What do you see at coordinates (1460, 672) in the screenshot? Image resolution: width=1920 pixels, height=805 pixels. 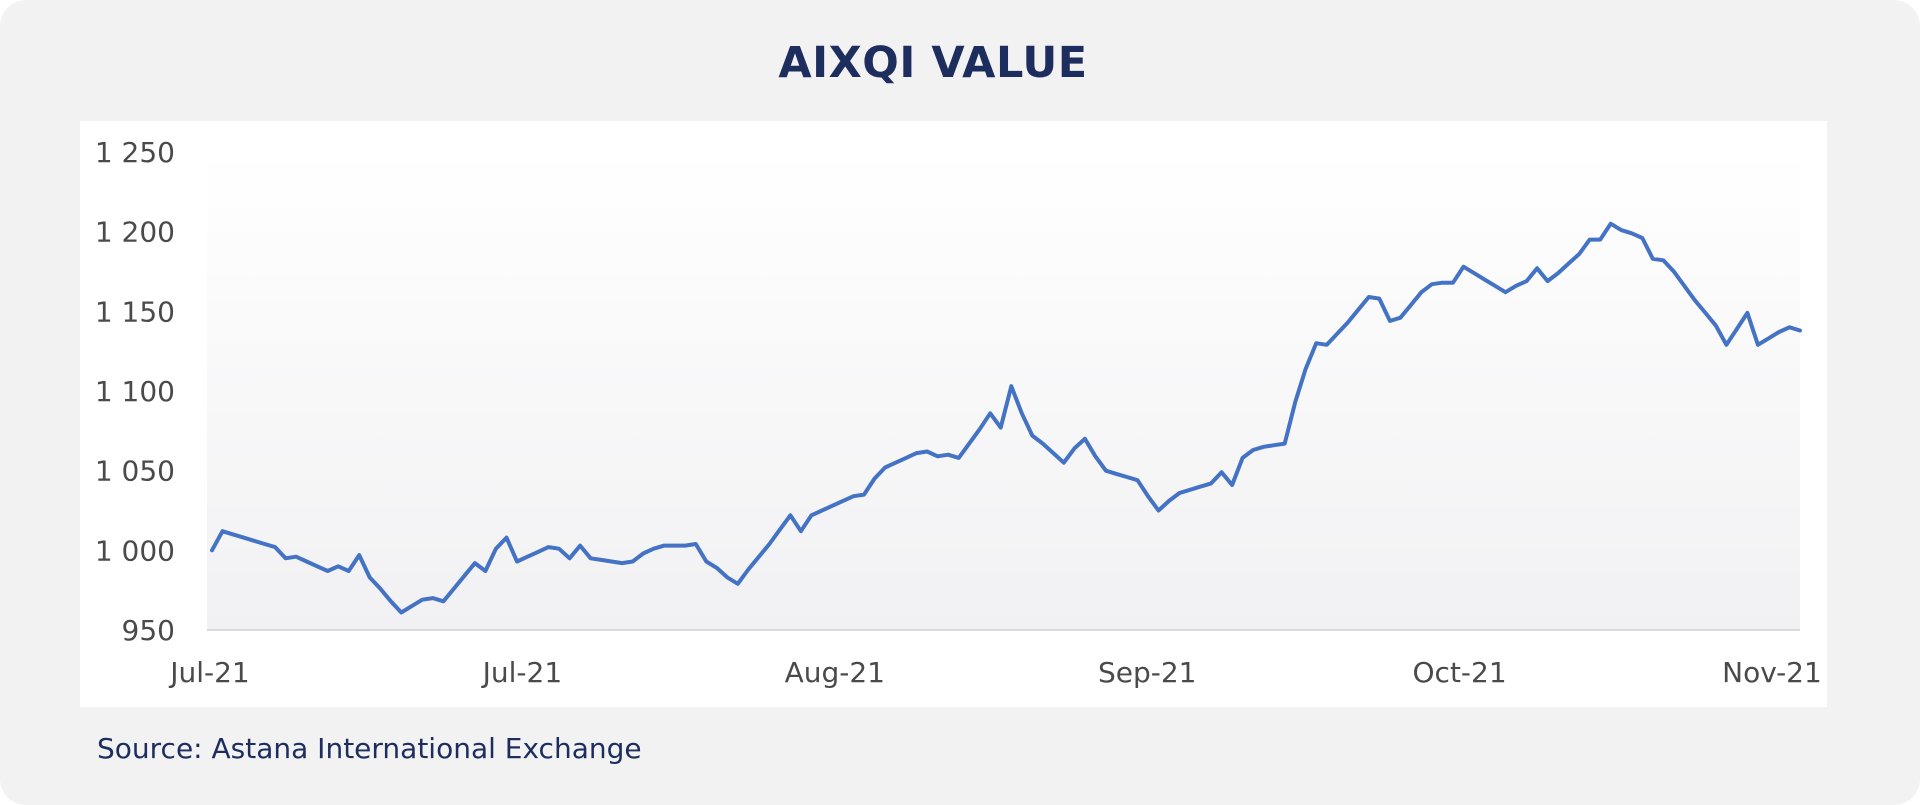 I see `x-tick-label: Oct-21` at bounding box center [1460, 672].